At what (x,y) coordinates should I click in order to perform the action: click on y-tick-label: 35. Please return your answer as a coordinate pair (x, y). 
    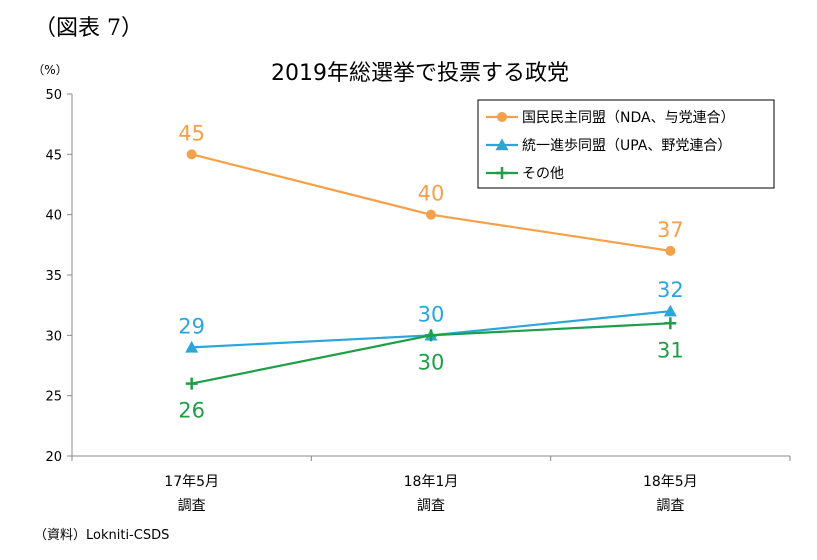
    Looking at the image, I should click on (53, 276).